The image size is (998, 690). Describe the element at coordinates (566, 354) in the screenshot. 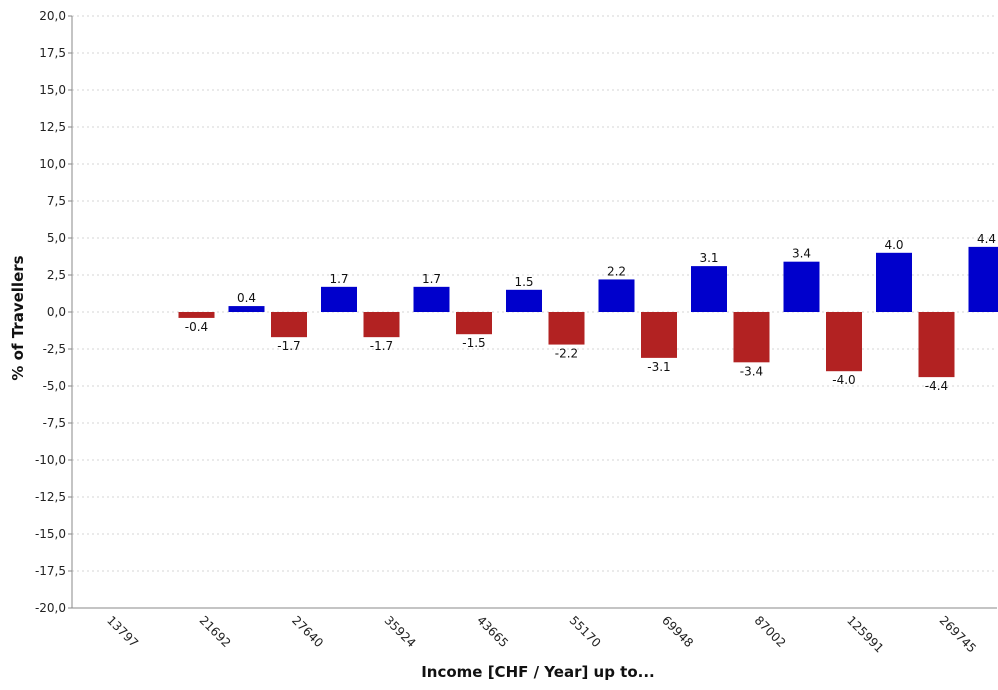

I see `bar-value-label: -2.2` at that location.